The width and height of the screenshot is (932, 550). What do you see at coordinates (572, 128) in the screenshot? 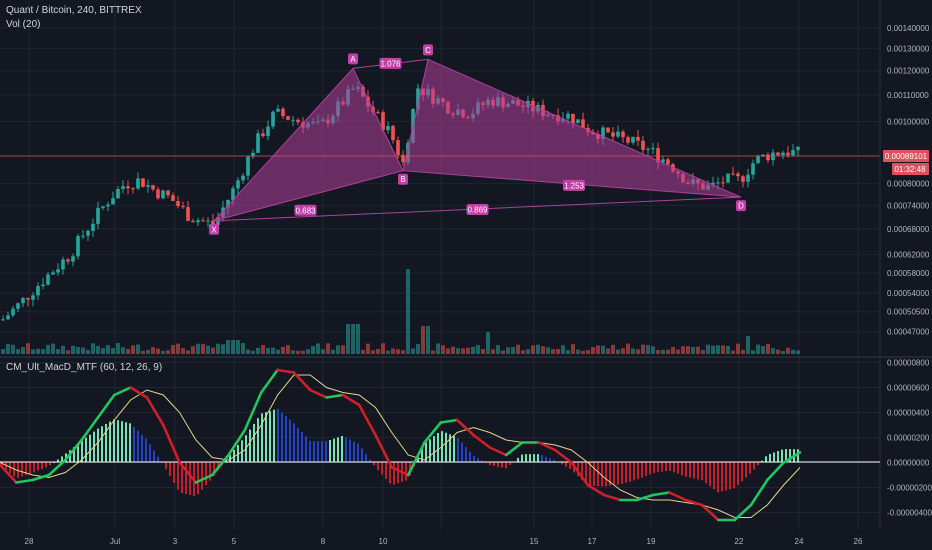
I see `pattern-triangle-bcd` at bounding box center [572, 128].